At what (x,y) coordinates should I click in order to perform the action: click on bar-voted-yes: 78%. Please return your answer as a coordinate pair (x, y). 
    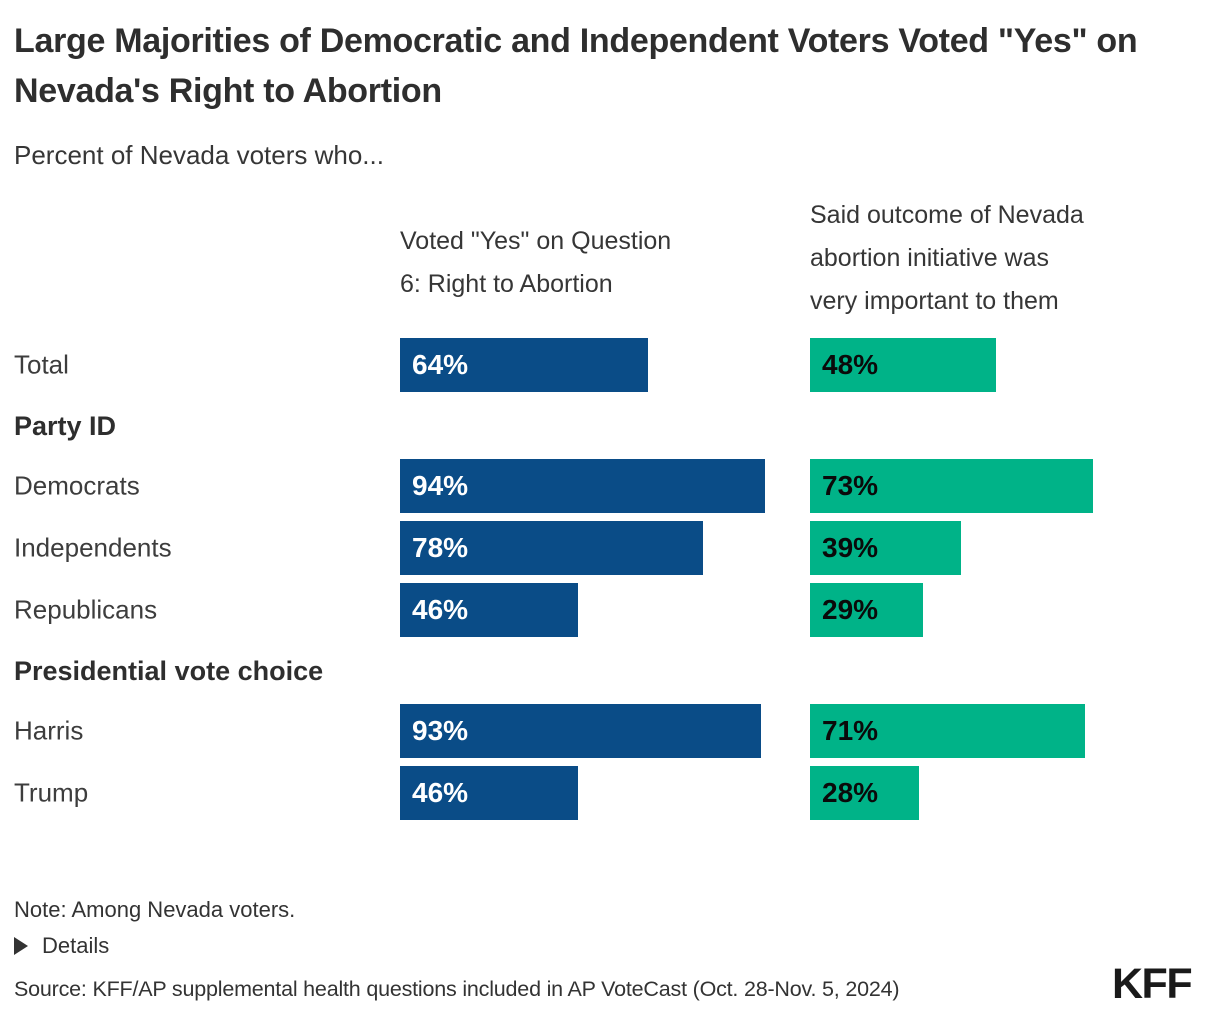
    Looking at the image, I should click on (551, 548).